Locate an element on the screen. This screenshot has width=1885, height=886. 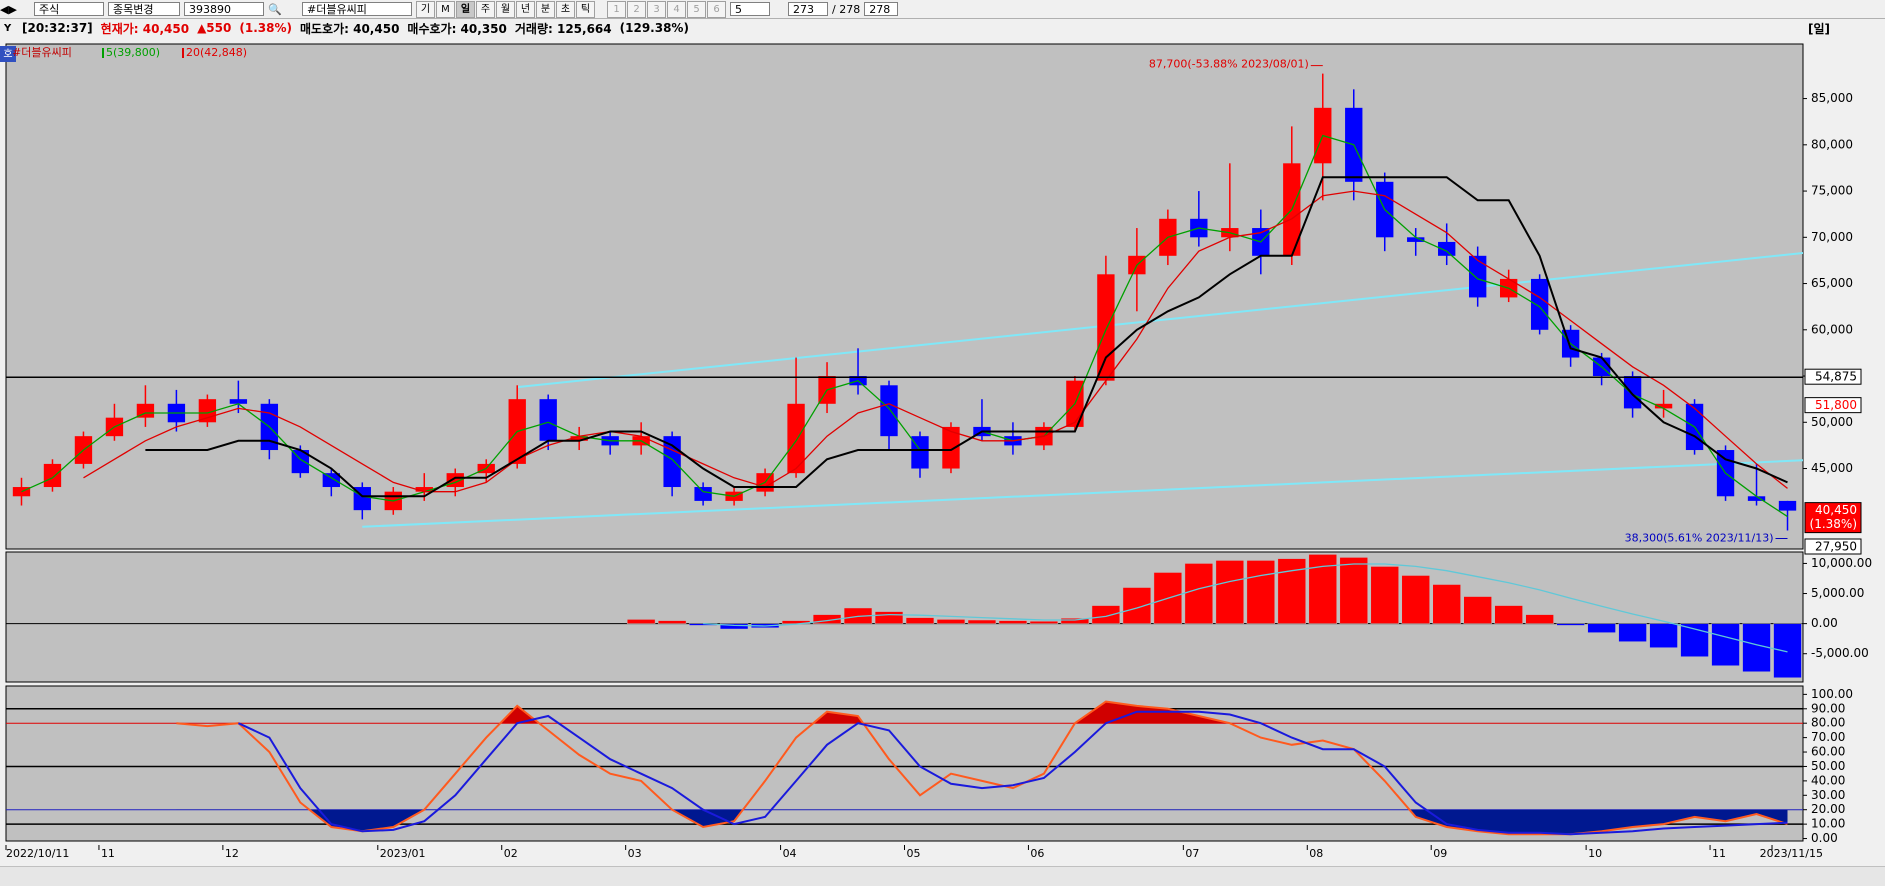
slot-button: 5 is located at coordinates (696, 9).